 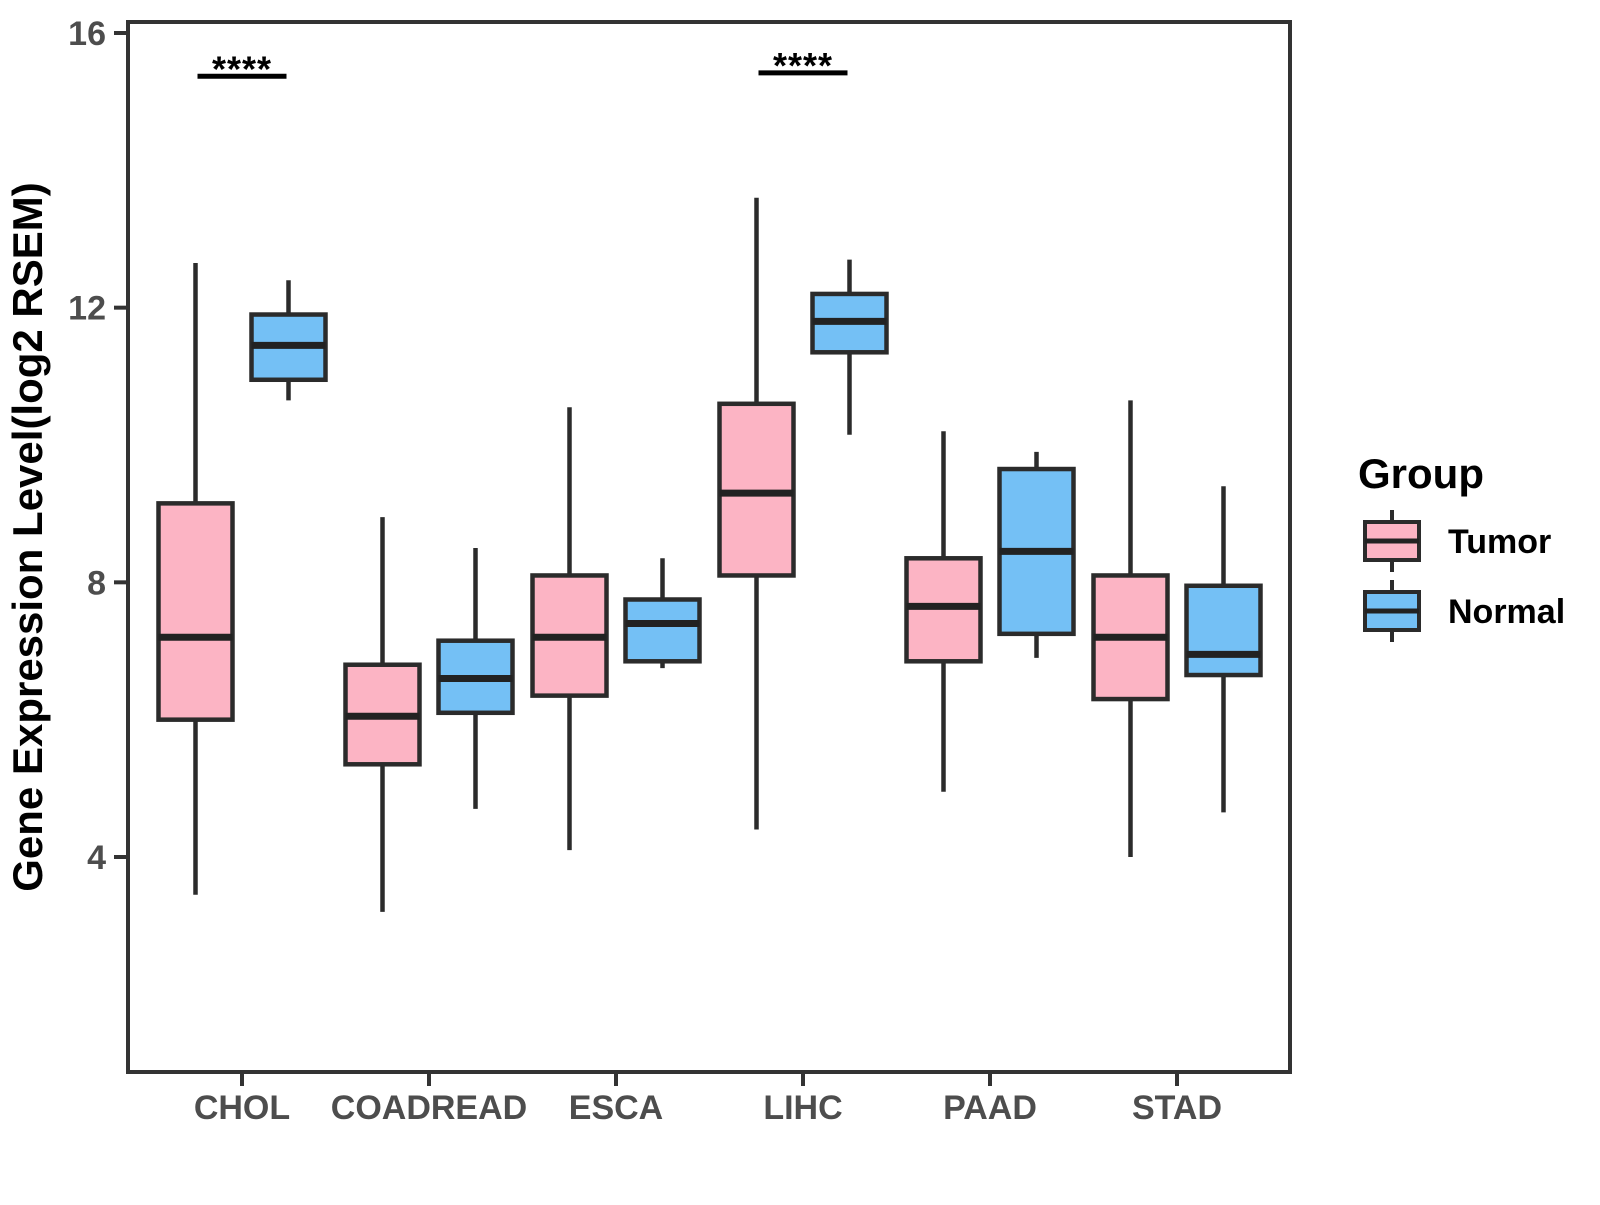 I want to click on legend: Group Tumor Normal, so click(x=1461, y=546).